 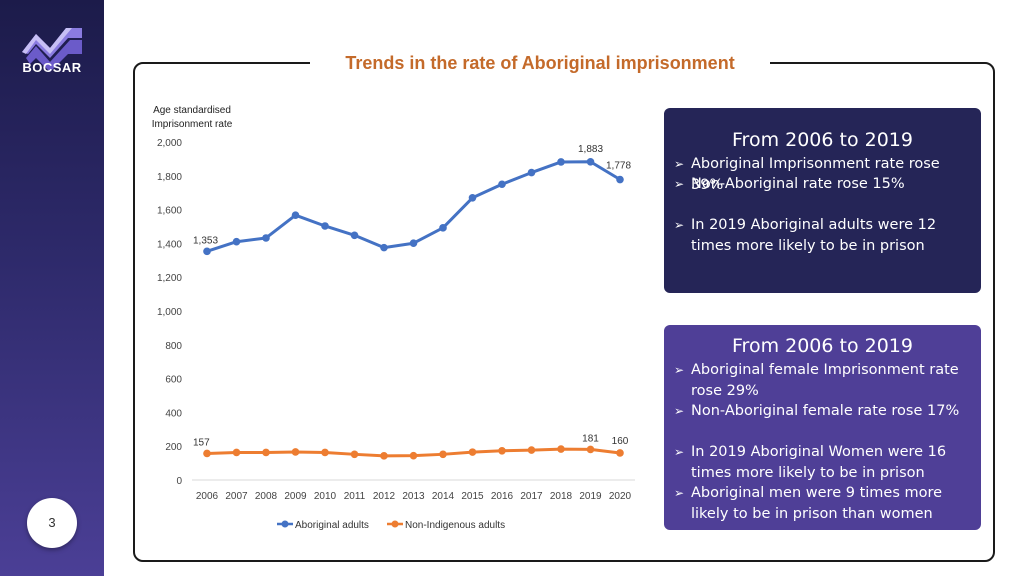 I want to click on y-tick-label: 1,600, so click(x=169, y=211).